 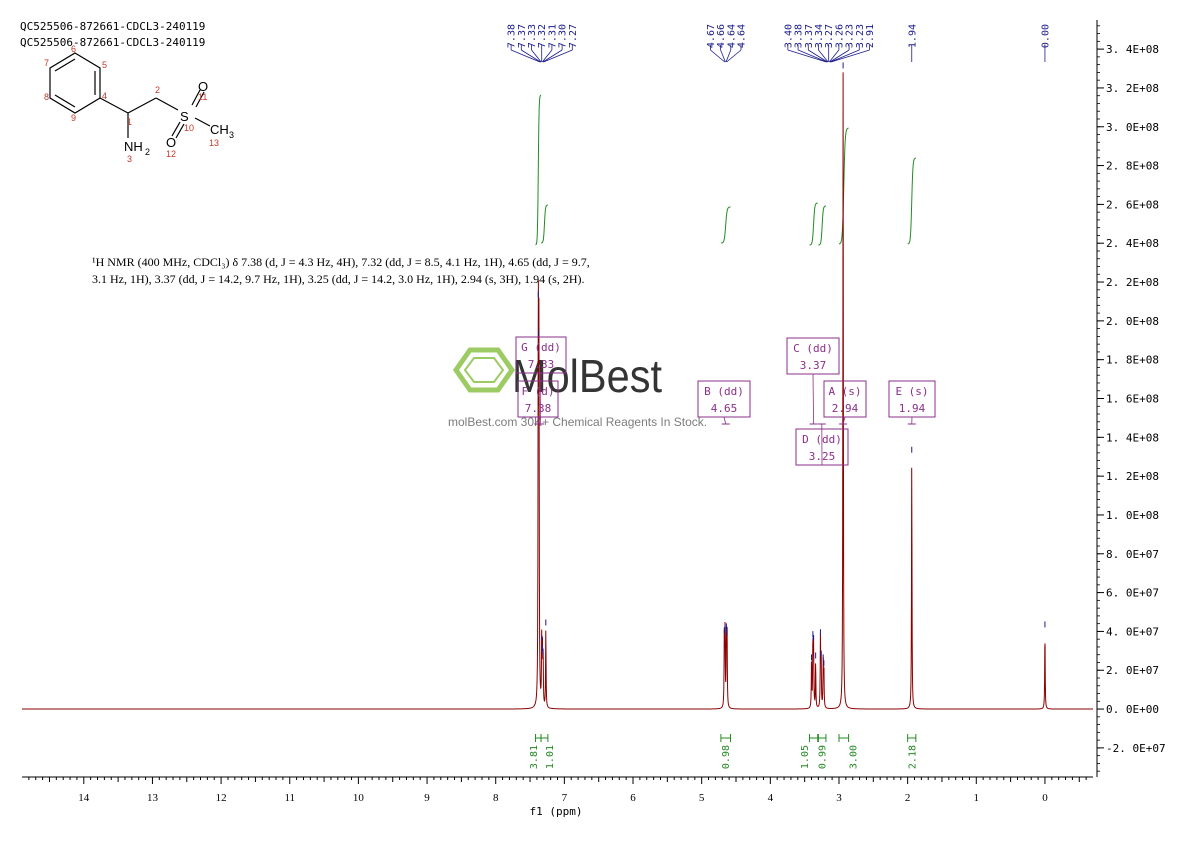 What do you see at coordinates (977, 798) in the screenshot?
I see `x-tick-label: 1` at bounding box center [977, 798].